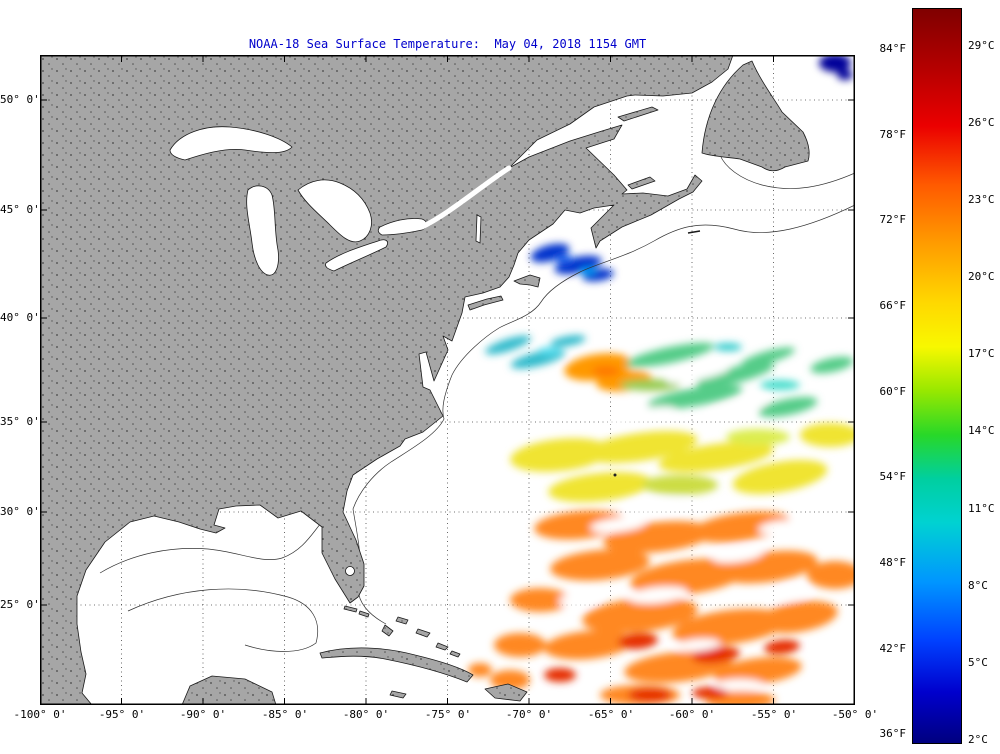  What do you see at coordinates (981, 122) in the screenshot?
I see `colorbar-c-label: 26°C` at bounding box center [981, 122].